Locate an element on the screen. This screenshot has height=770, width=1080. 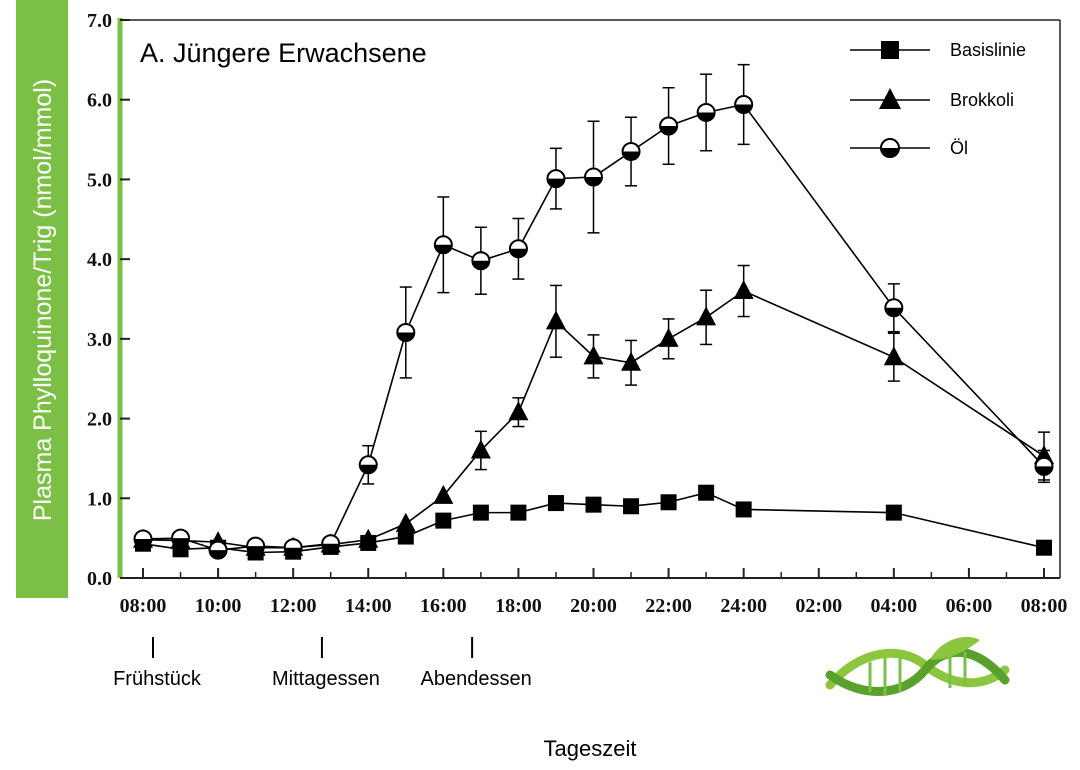
x-tick-label: 06:00 is located at coordinates (969, 606).